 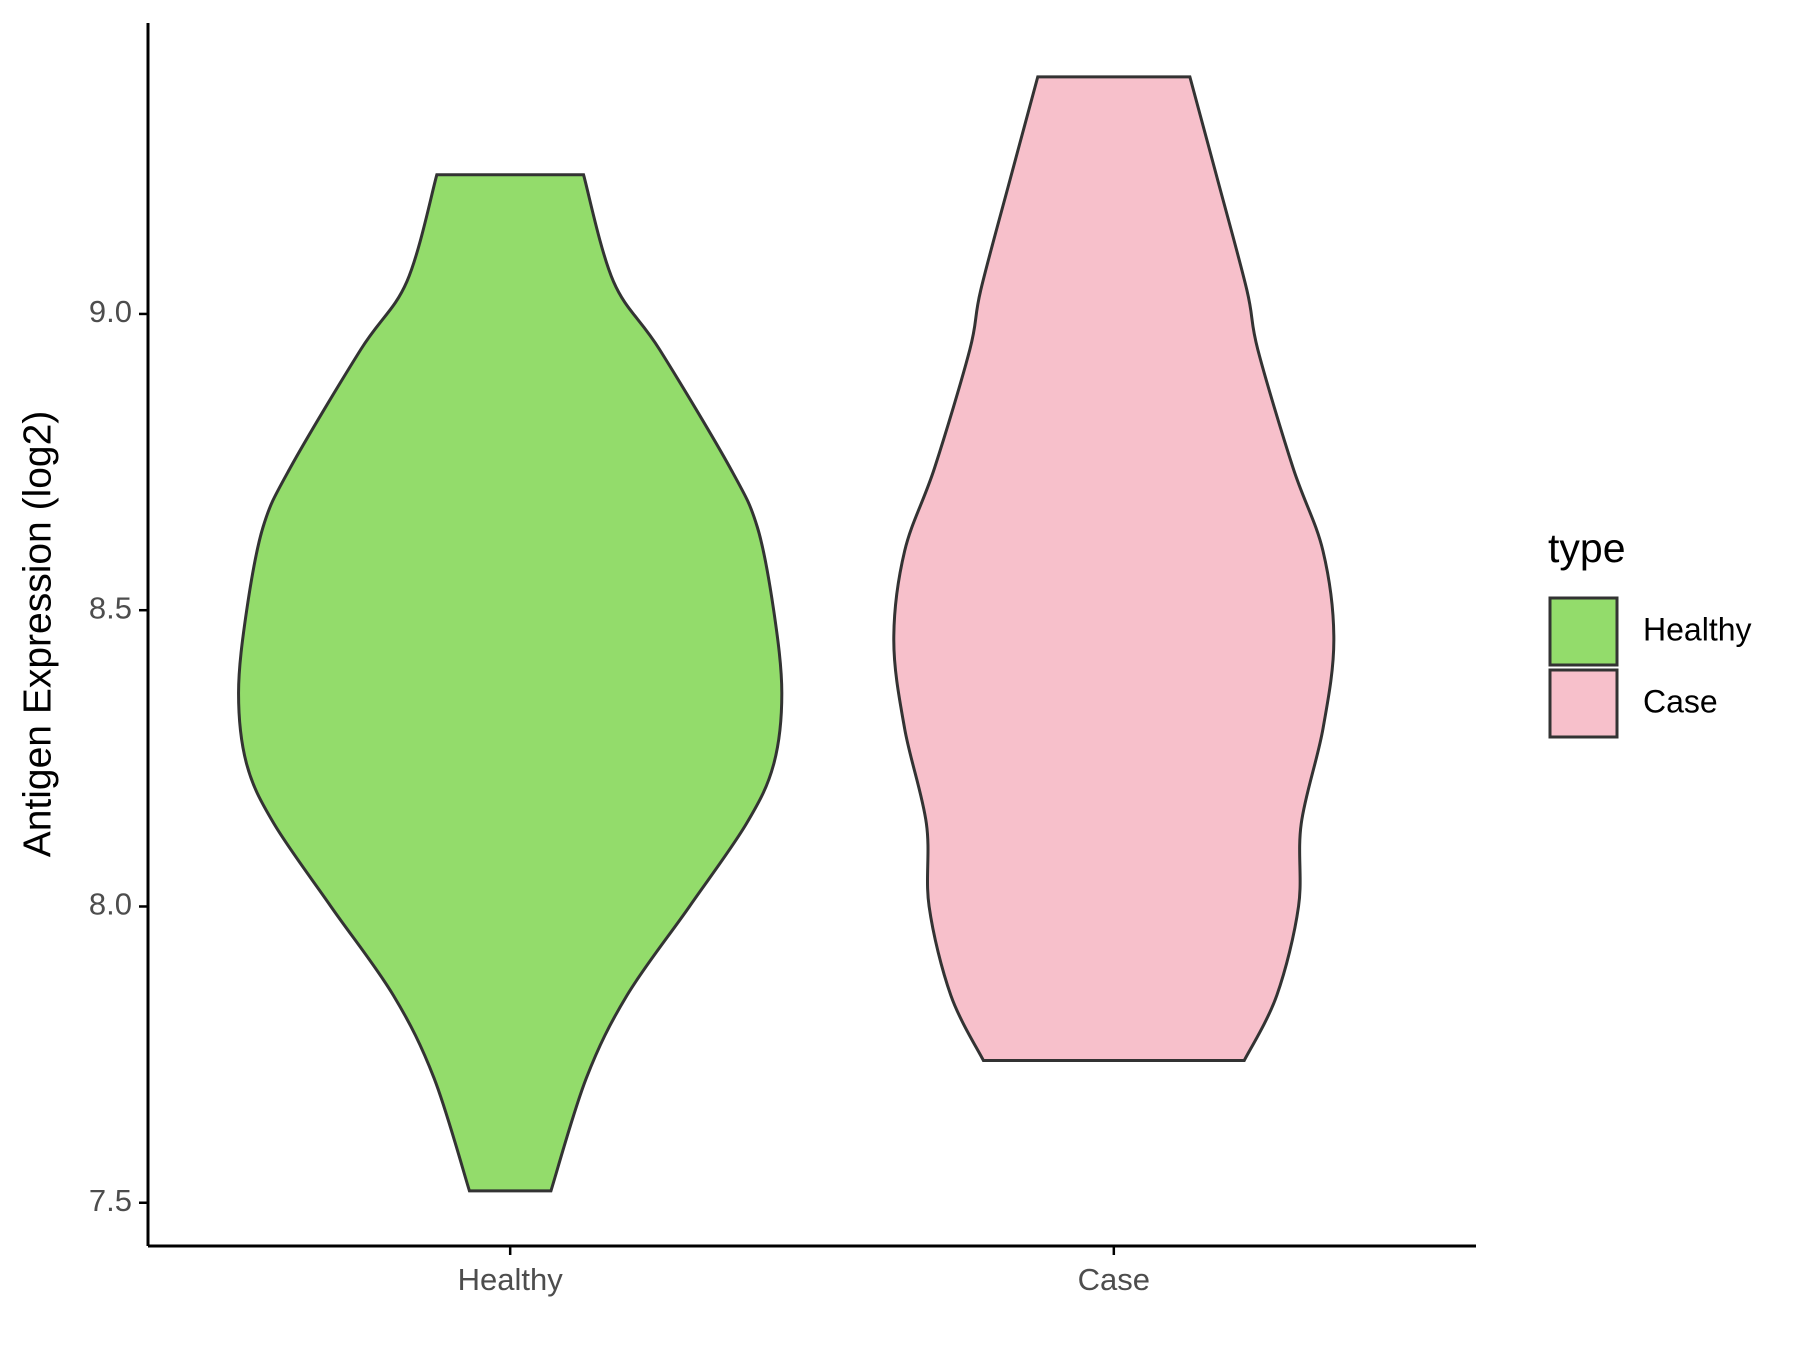 I want to click on legend-label: Healthy, so click(x=1697, y=629).